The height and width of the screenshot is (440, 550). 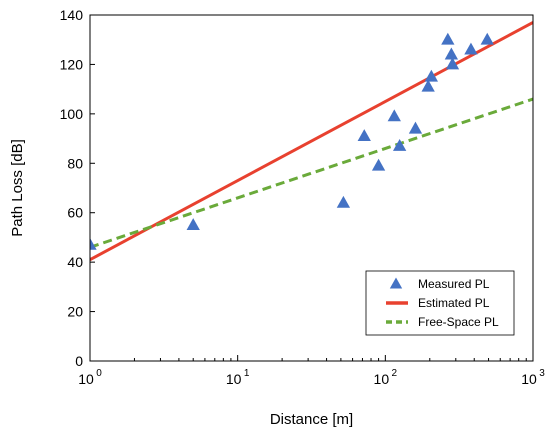 I want to click on y-tick-label: 140, so click(x=72, y=15).